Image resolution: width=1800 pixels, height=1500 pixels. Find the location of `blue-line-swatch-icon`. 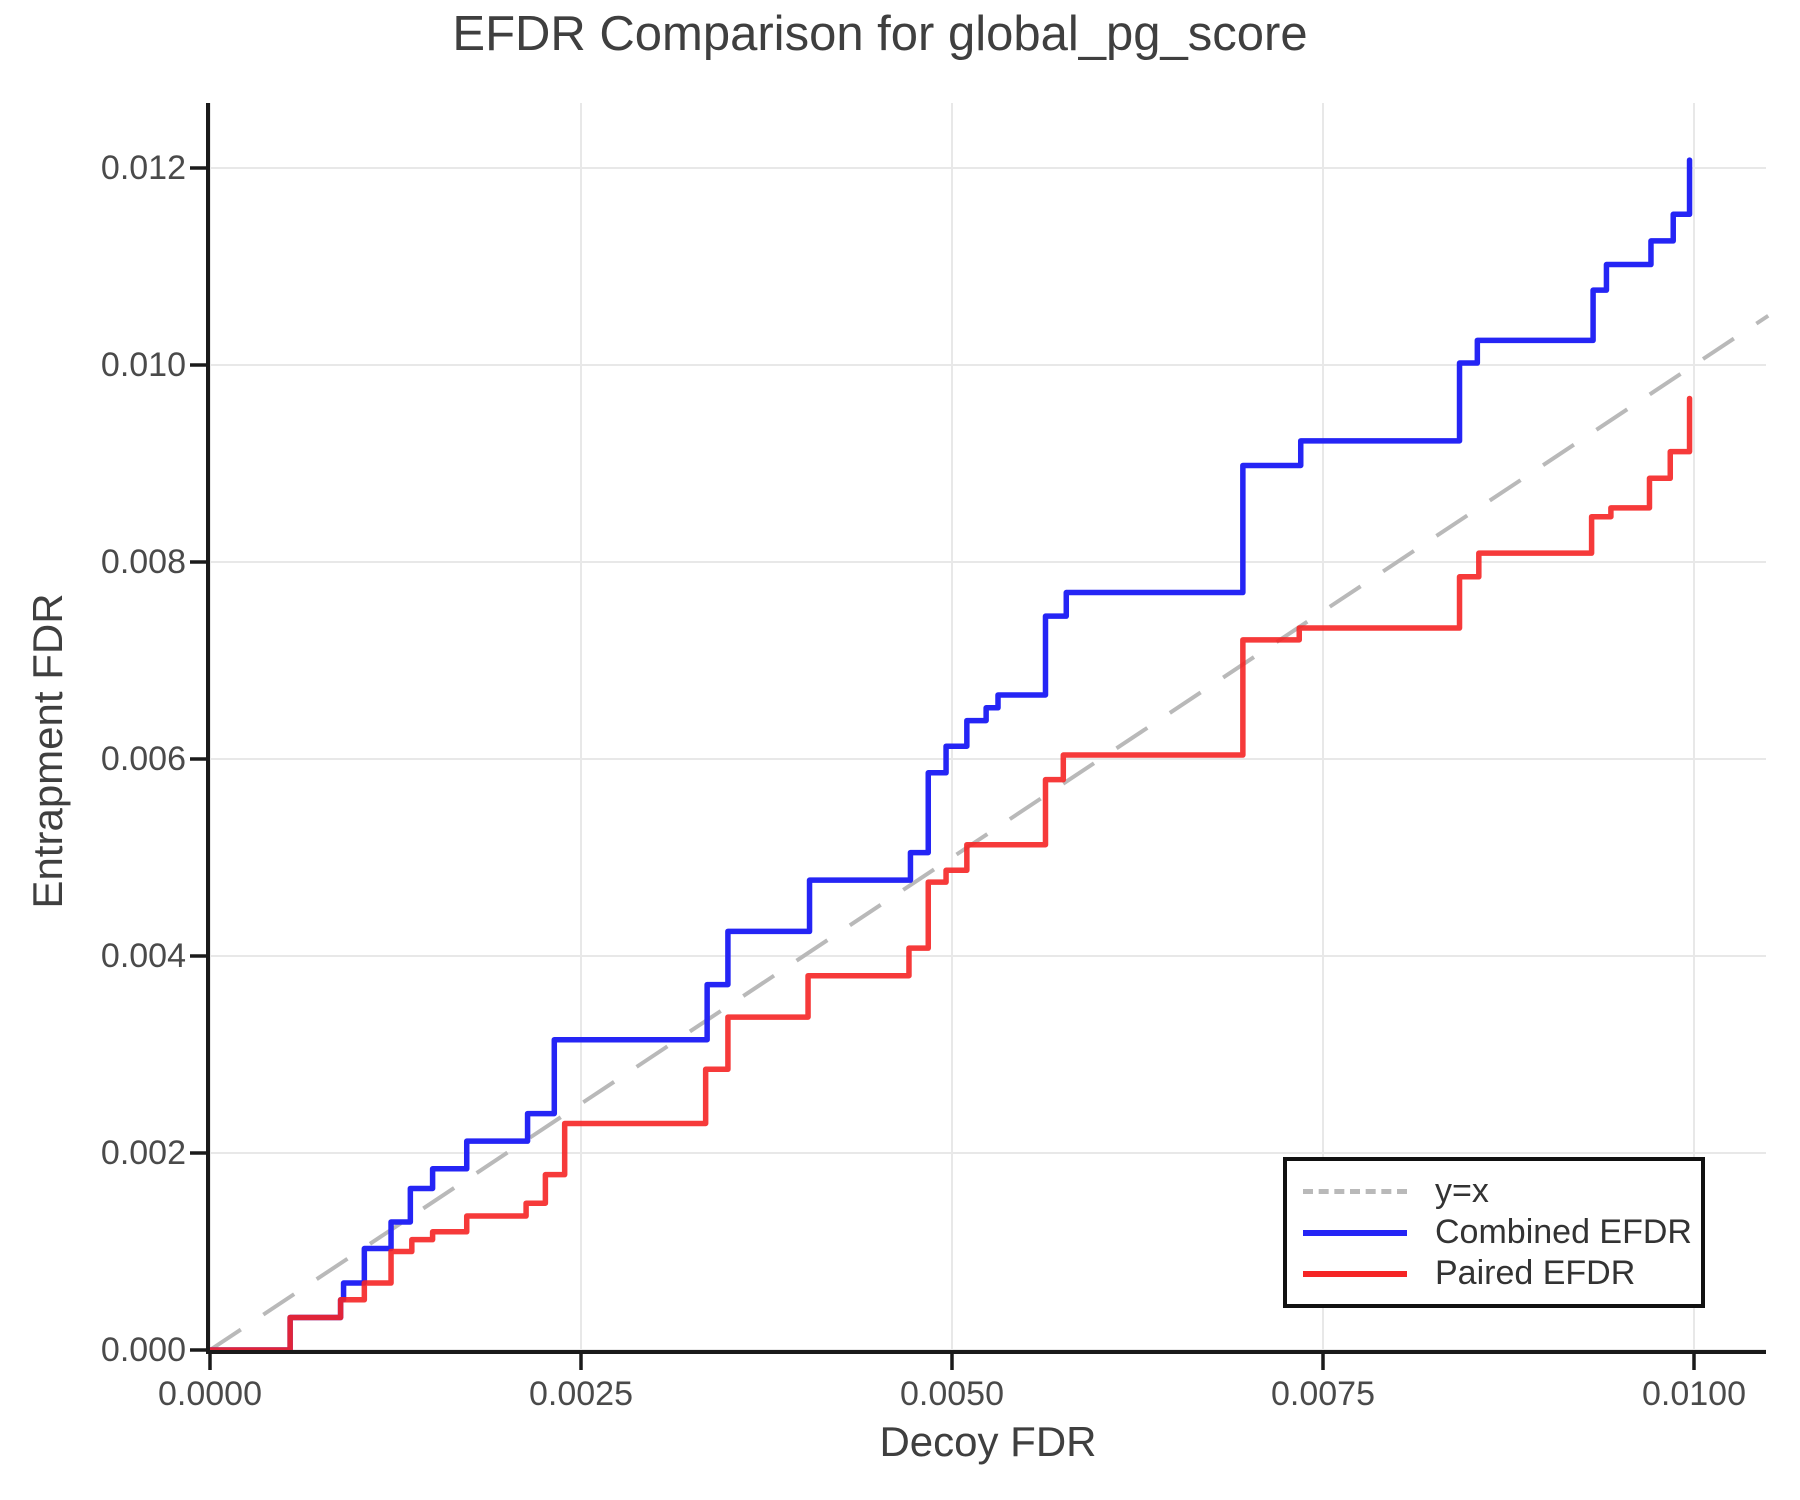

blue-line-swatch-icon is located at coordinates (1355, 1232).